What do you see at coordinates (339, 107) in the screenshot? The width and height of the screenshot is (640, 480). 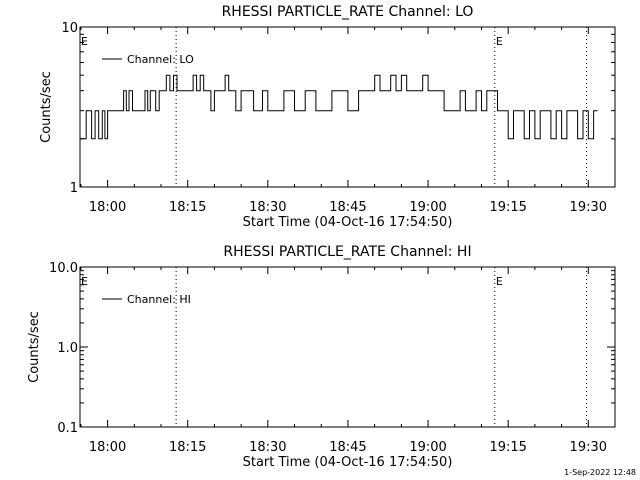 I see `series-line` at bounding box center [339, 107].